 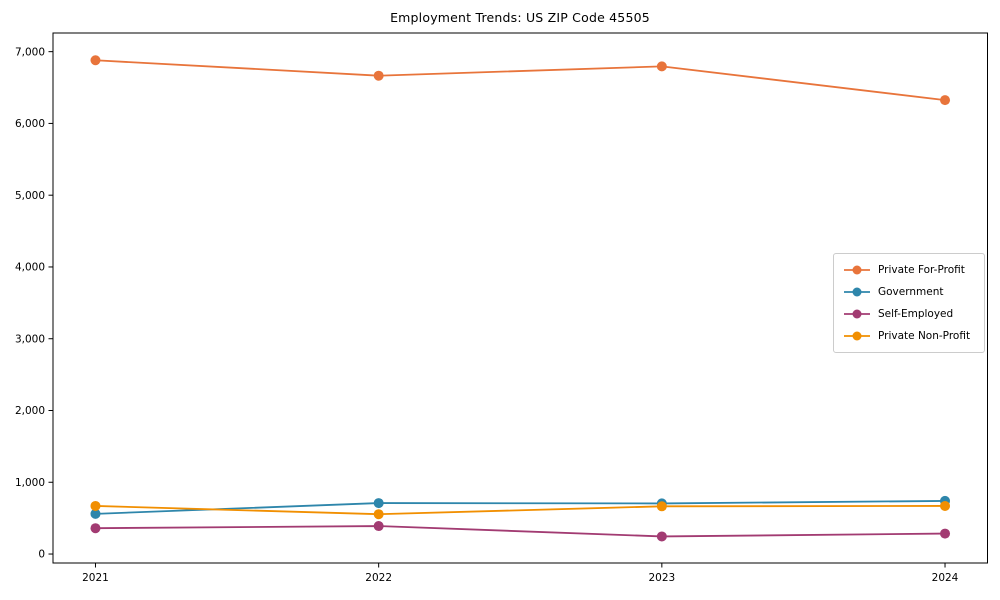 I want to click on legend-label: Private For-Profit, so click(x=921, y=270).